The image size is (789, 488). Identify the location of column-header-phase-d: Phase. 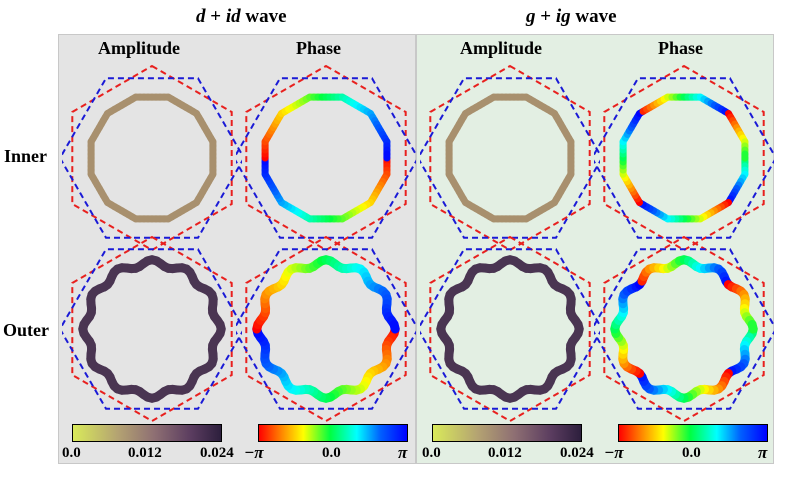
(318, 48).